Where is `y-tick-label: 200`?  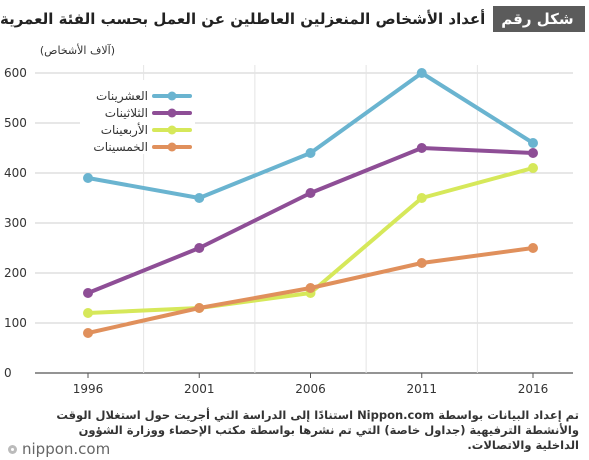 y-tick-label: 200 is located at coordinates (15, 273).